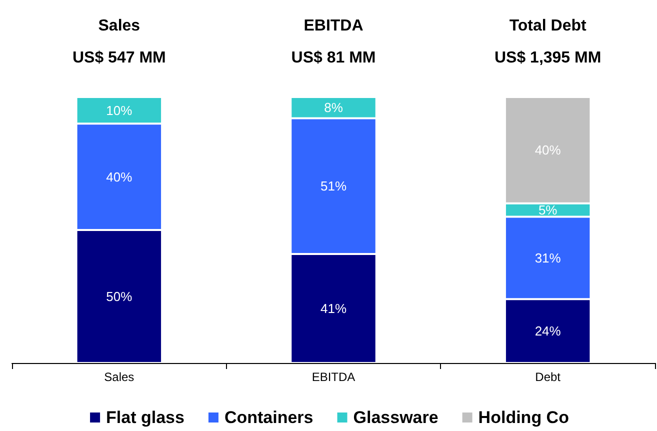 The height and width of the screenshot is (431, 657). I want to click on data-label: 51%, so click(333, 186).